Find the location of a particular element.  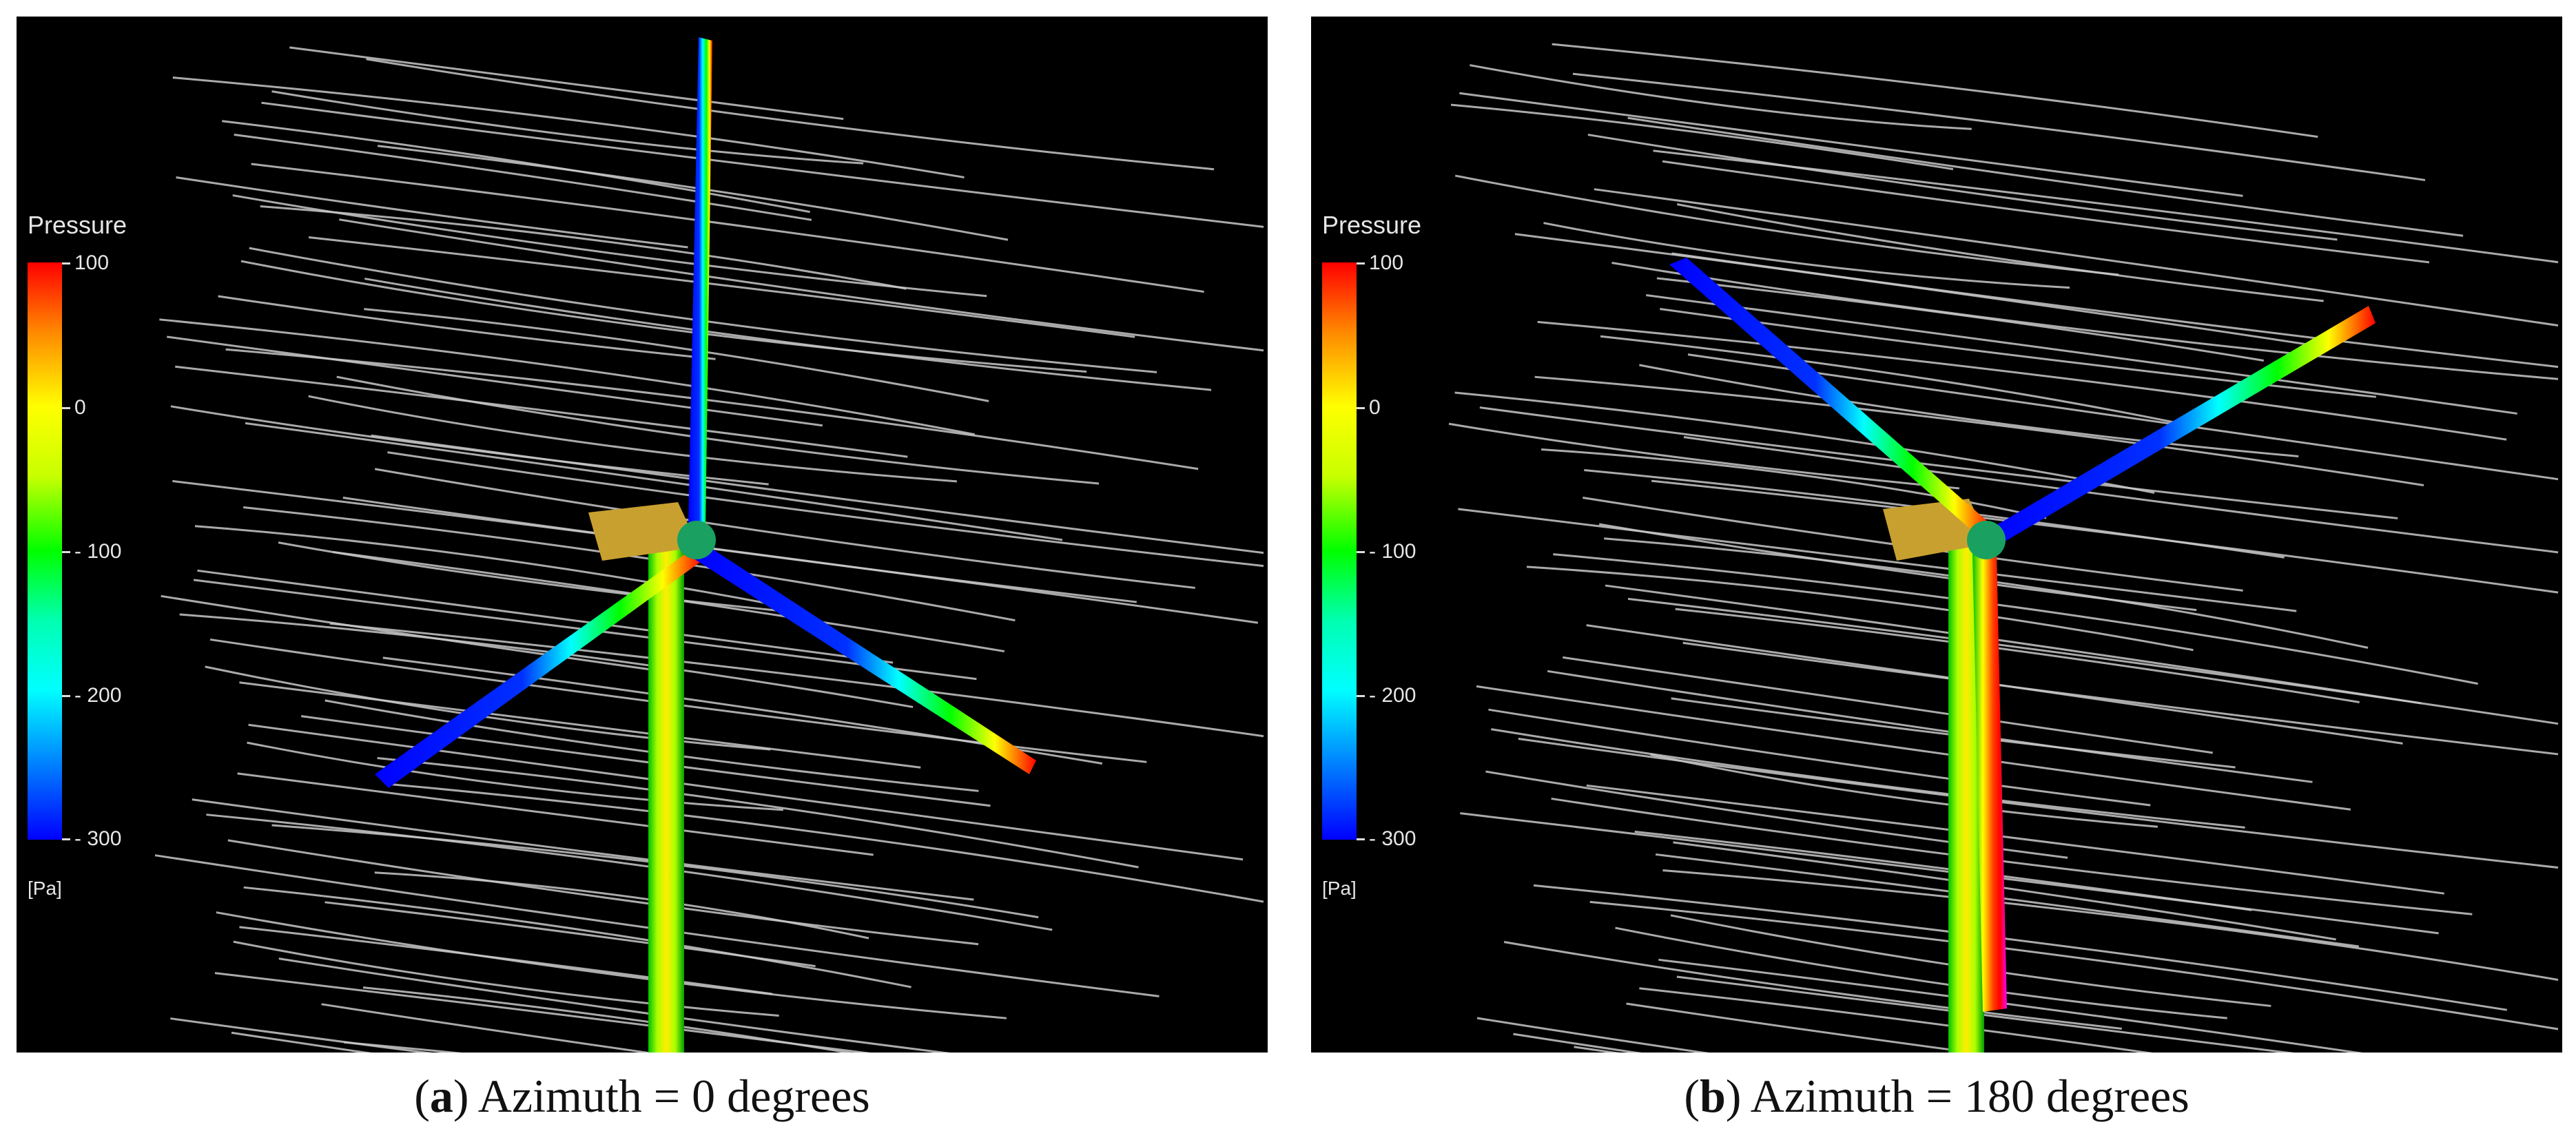

caption-text: Azimuth = 0 degrees is located at coordinates (673, 1096).